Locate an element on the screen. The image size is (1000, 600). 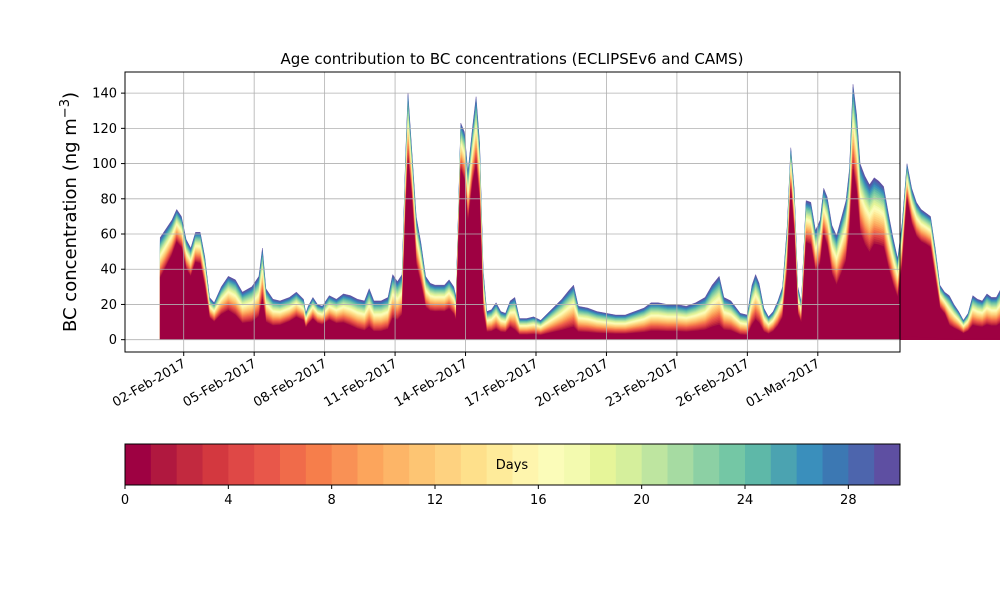
colorbar-tick-label: 28 is located at coordinates (848, 500).